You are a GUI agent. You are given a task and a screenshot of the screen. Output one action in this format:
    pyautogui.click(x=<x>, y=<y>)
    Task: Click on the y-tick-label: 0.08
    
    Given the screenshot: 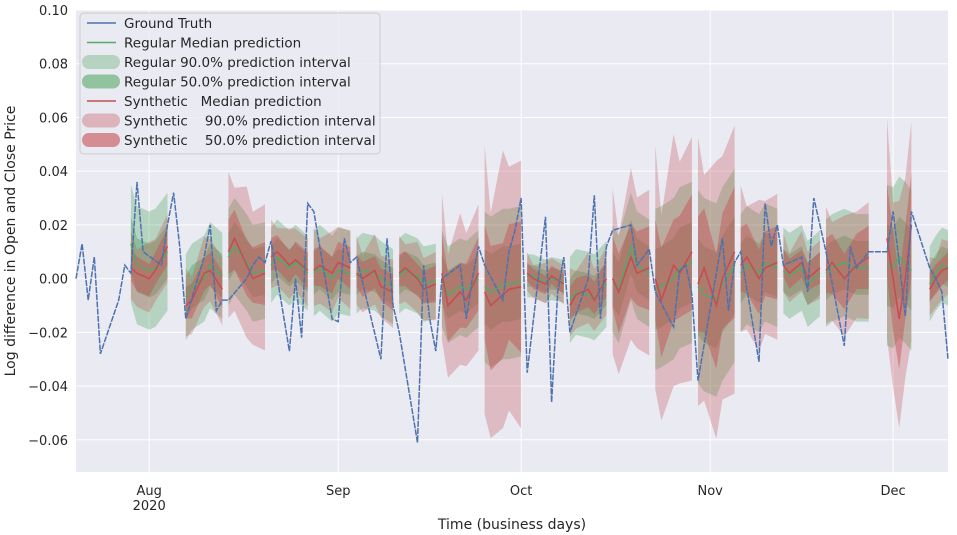 What is the action you would take?
    pyautogui.click(x=53, y=65)
    